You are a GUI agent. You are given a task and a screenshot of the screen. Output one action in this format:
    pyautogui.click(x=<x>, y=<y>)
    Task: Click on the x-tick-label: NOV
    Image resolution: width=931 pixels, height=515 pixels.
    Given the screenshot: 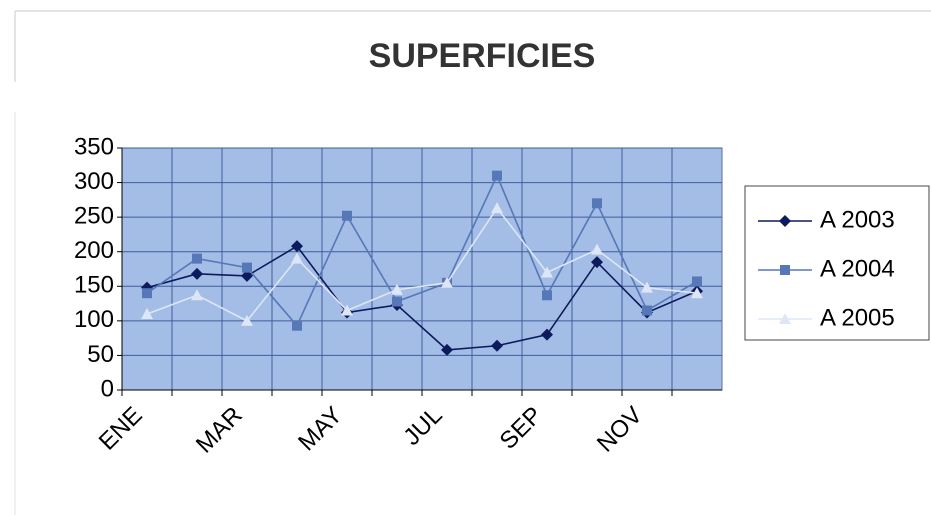 What is the action you would take?
    pyautogui.click(x=620, y=430)
    